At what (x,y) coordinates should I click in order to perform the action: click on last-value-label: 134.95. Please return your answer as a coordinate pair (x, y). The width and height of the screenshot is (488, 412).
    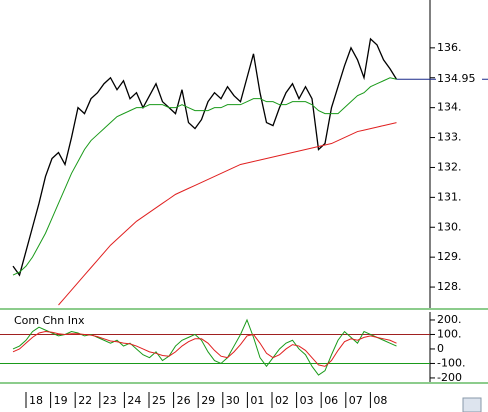
    Looking at the image, I should click on (456, 78).